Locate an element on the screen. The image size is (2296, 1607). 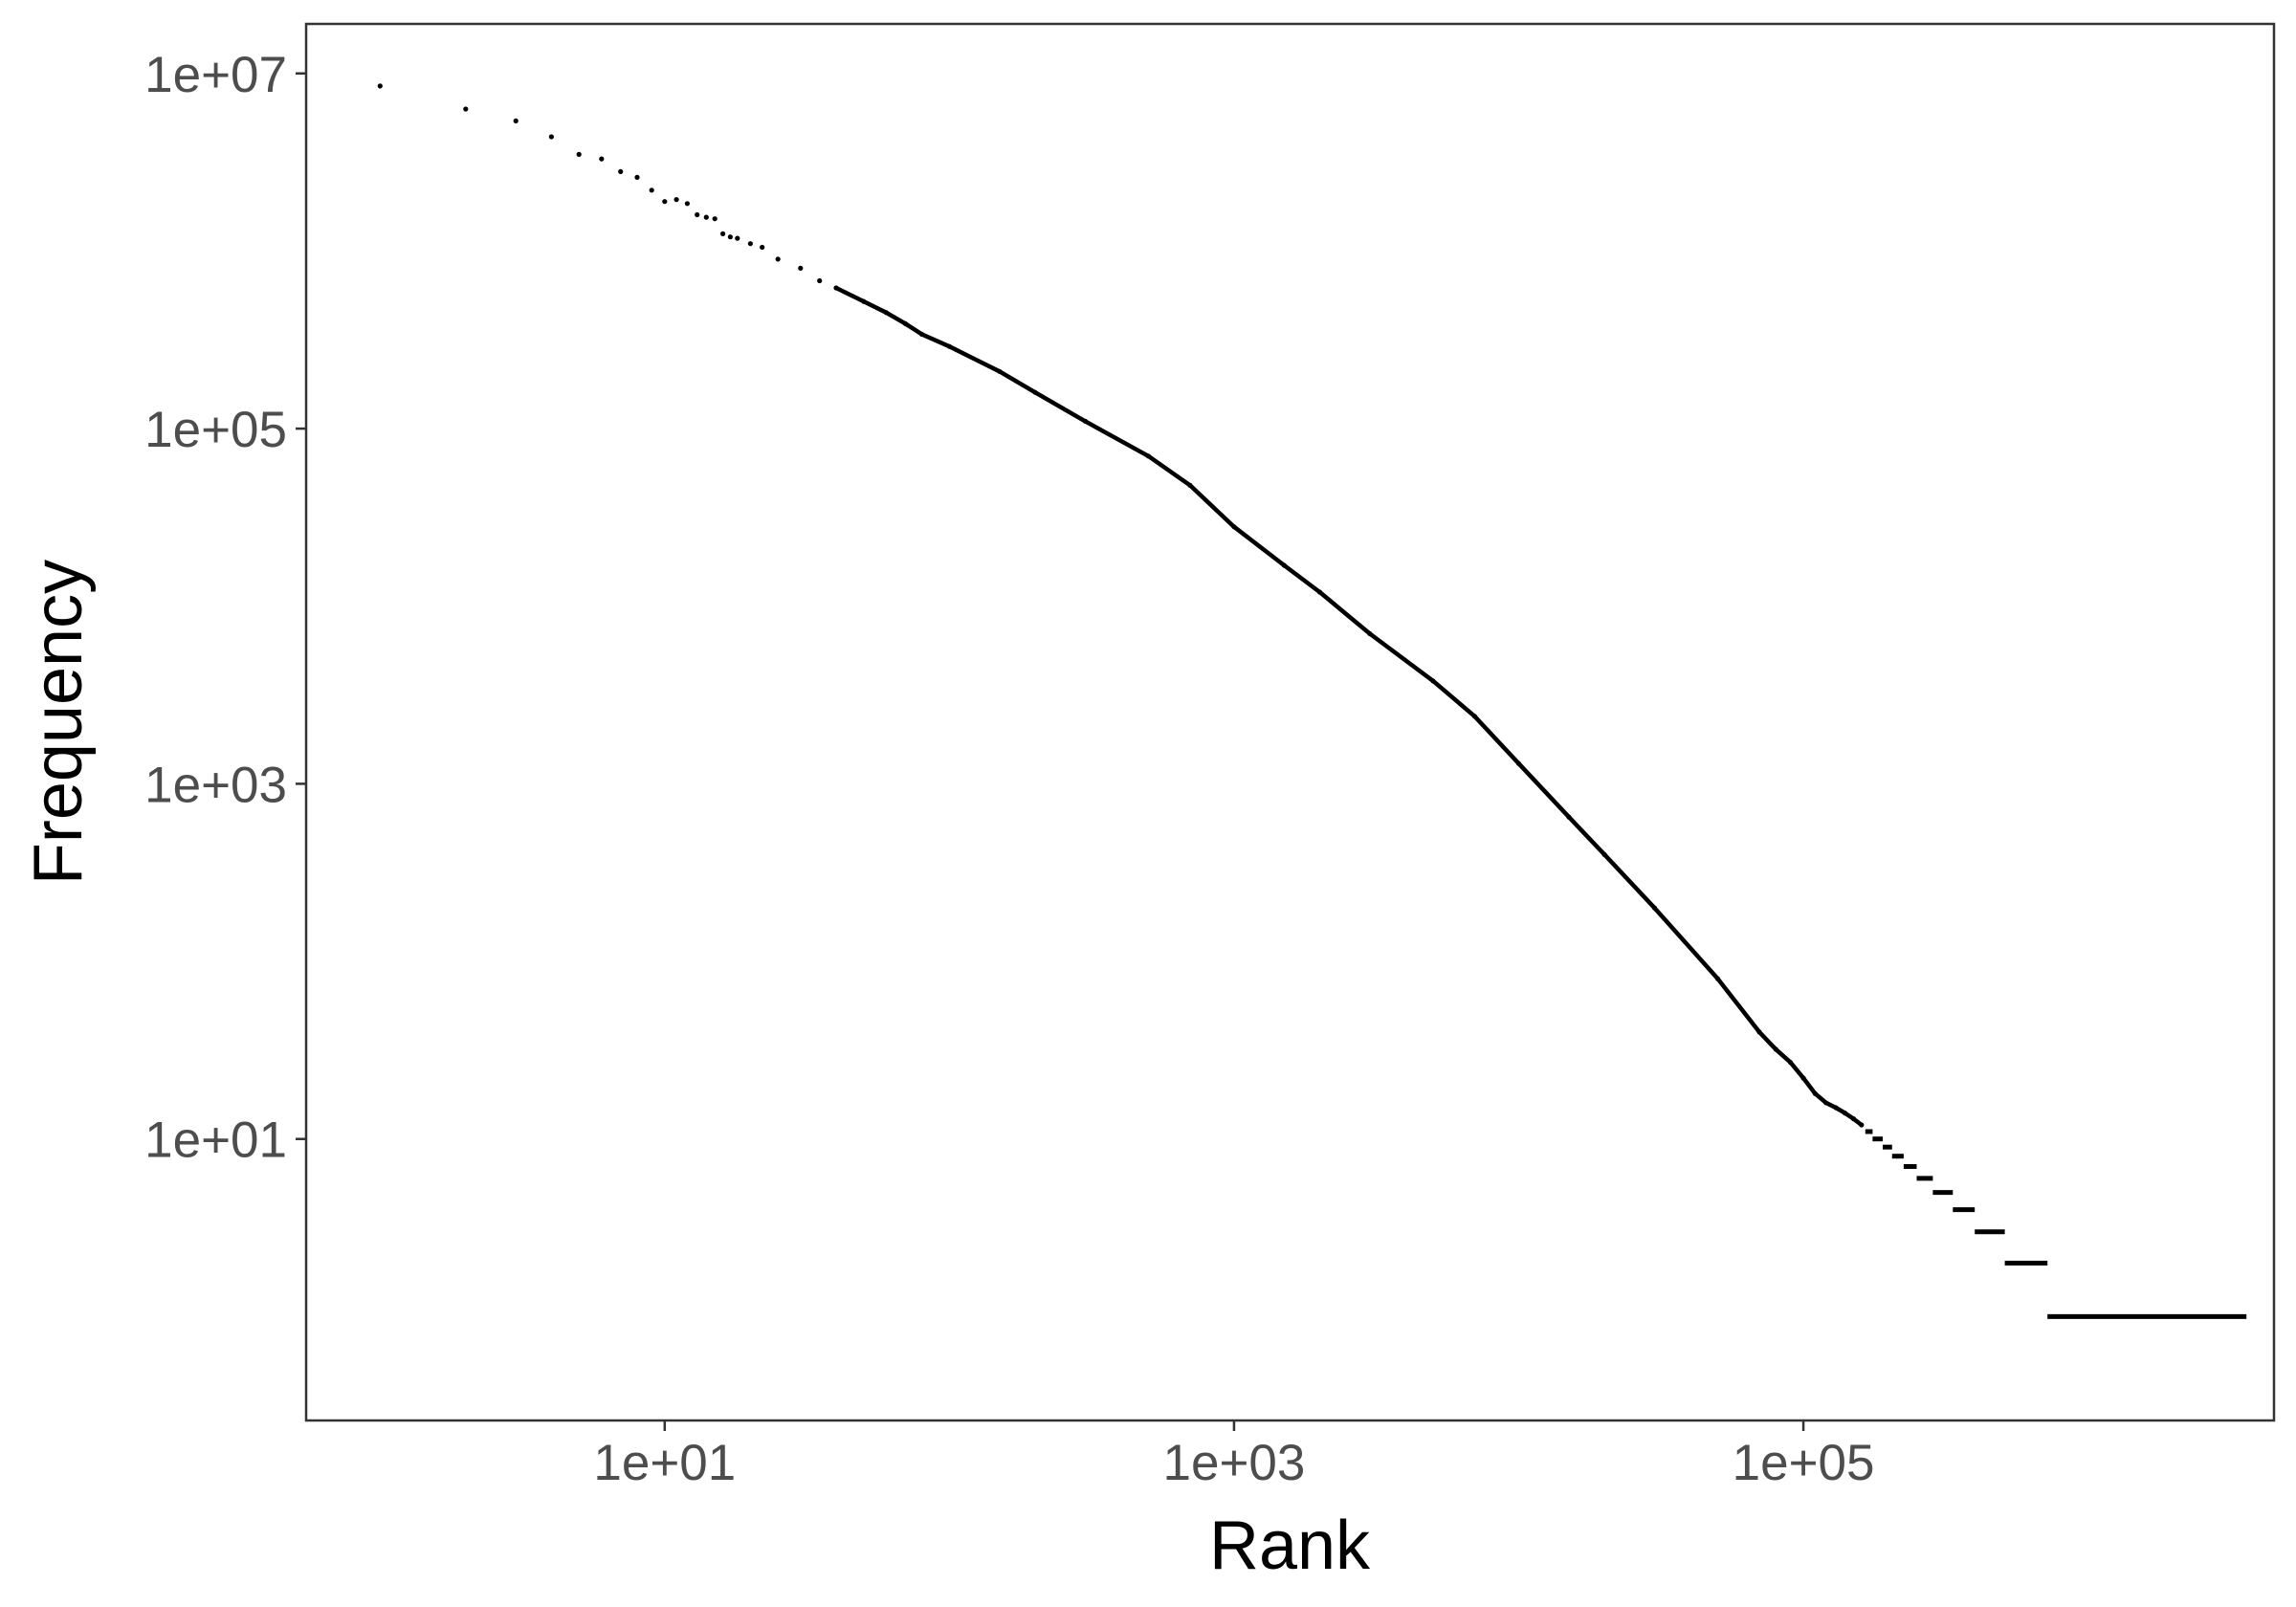
x-tick-label: 1e+05 is located at coordinates (1804, 1463).